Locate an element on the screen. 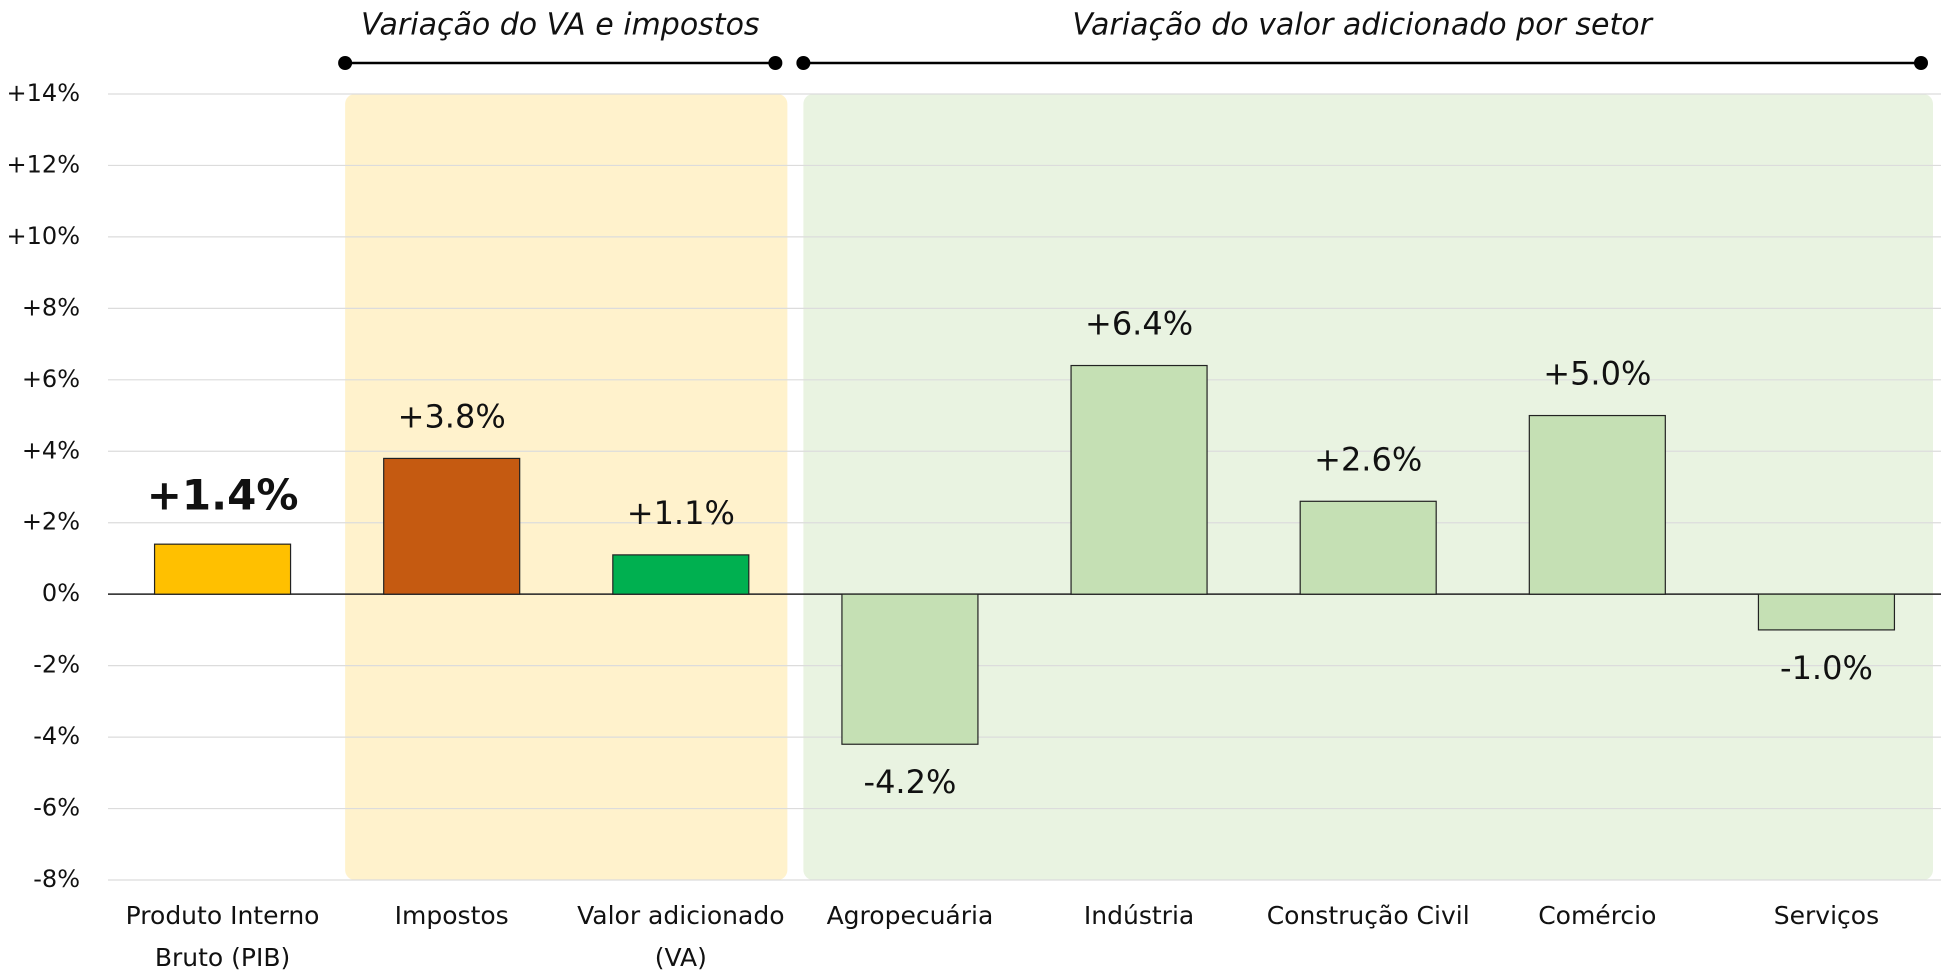 The image size is (1941, 973). value-label: -1.0% is located at coordinates (1826, 668).